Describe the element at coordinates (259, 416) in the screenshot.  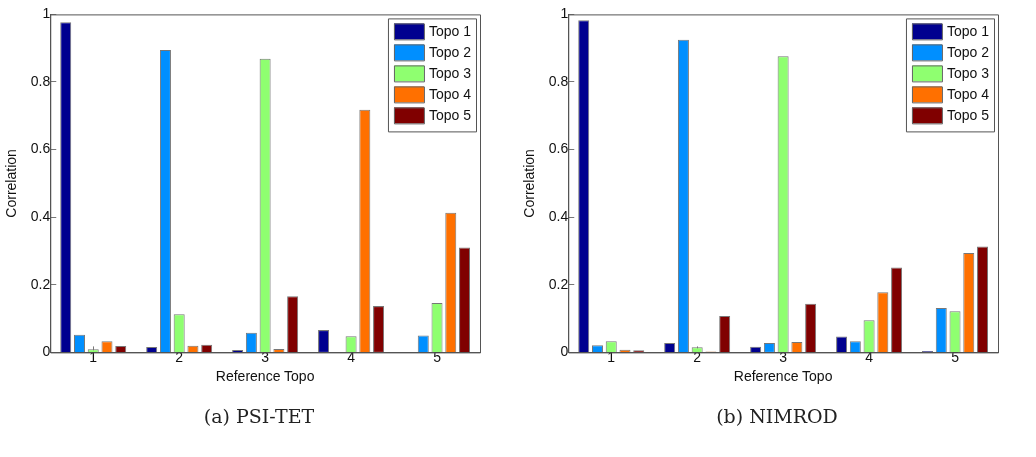
I see `text: (a) PSI-TET` at that location.